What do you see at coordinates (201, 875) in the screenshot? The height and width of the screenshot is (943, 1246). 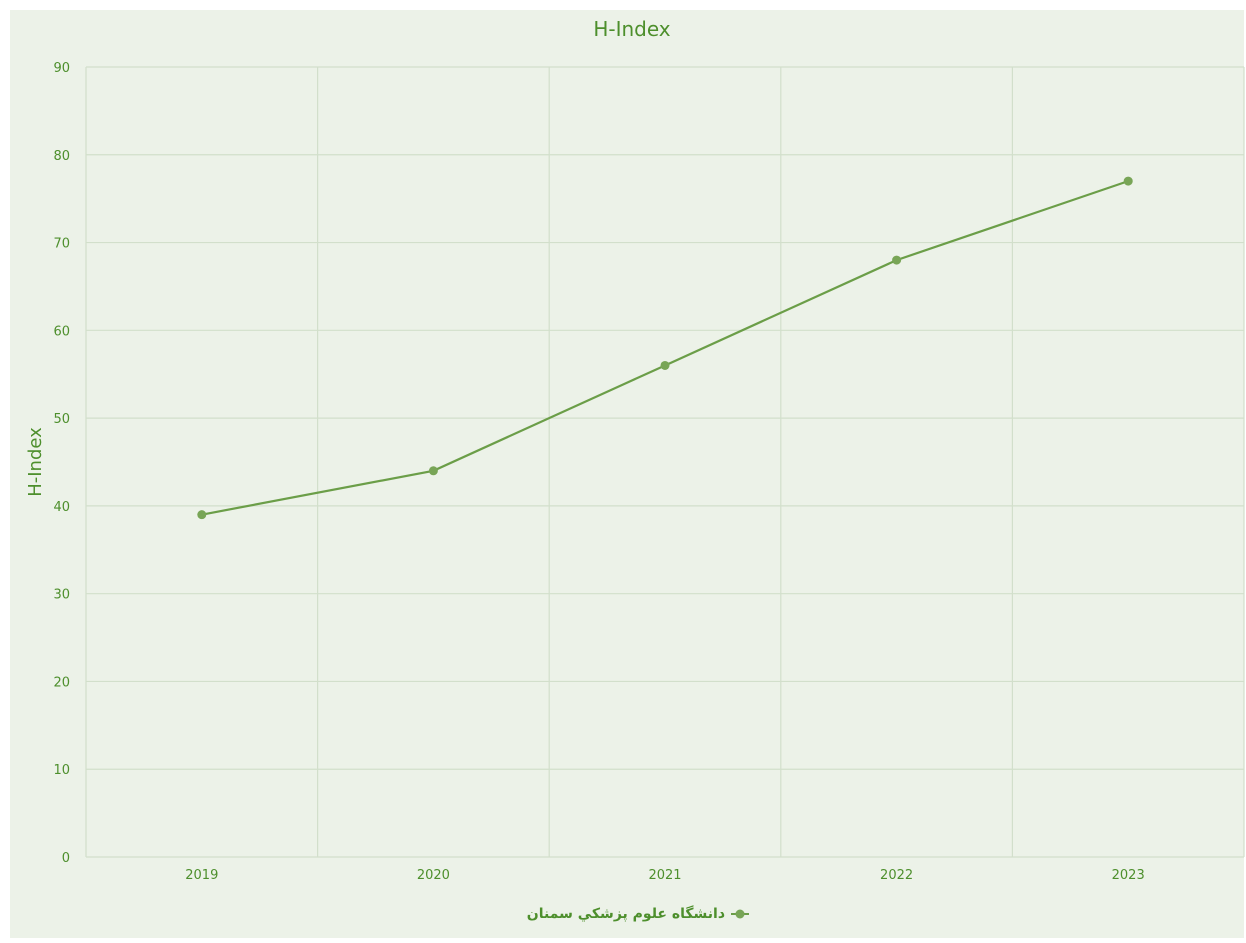 I see `x-tick-label: 2019` at bounding box center [201, 875].